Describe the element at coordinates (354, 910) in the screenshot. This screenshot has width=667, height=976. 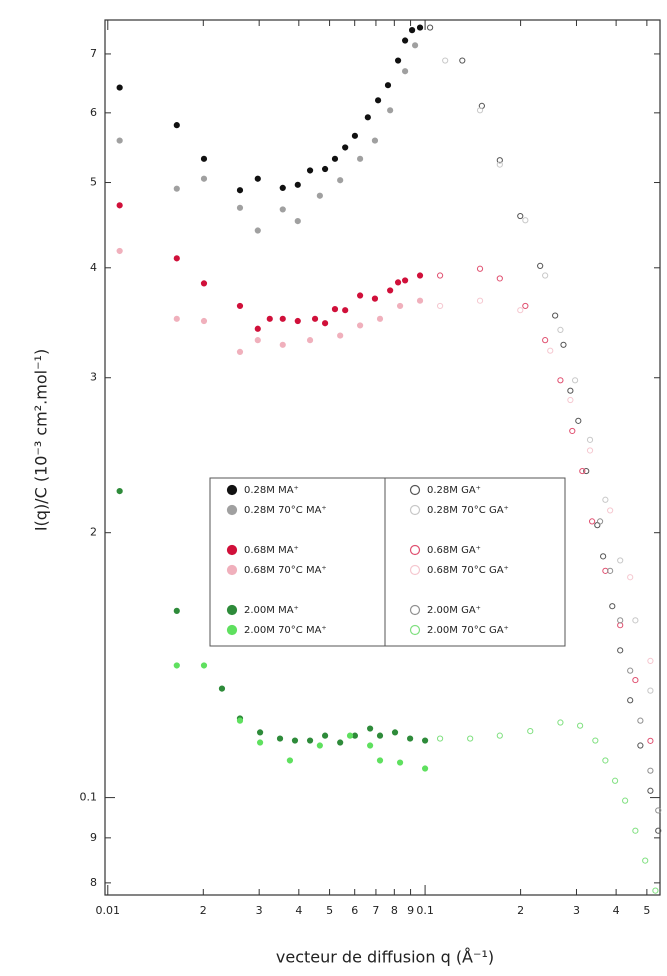
I see `x-tick-label: 6` at that location.